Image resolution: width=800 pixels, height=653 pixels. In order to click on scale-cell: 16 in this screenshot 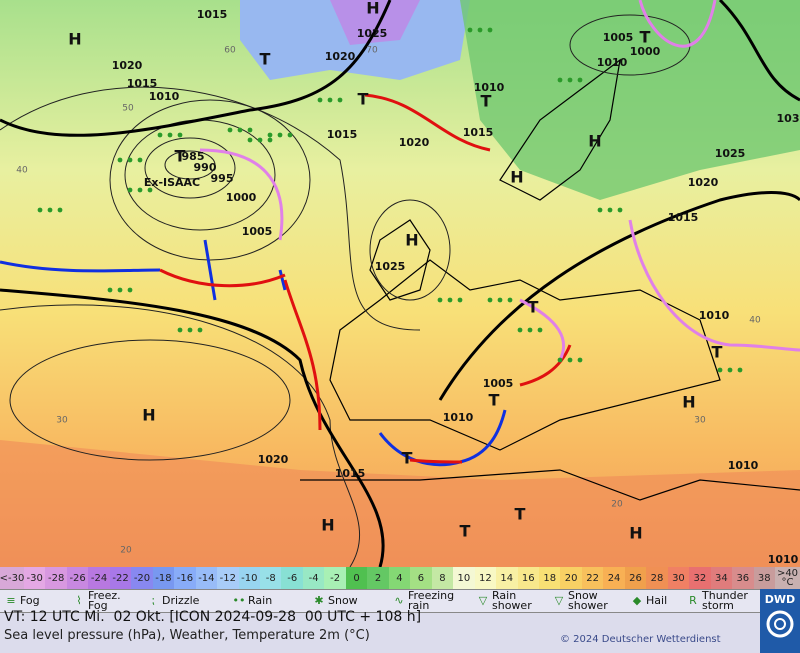, I will do `click(528, 578)`.